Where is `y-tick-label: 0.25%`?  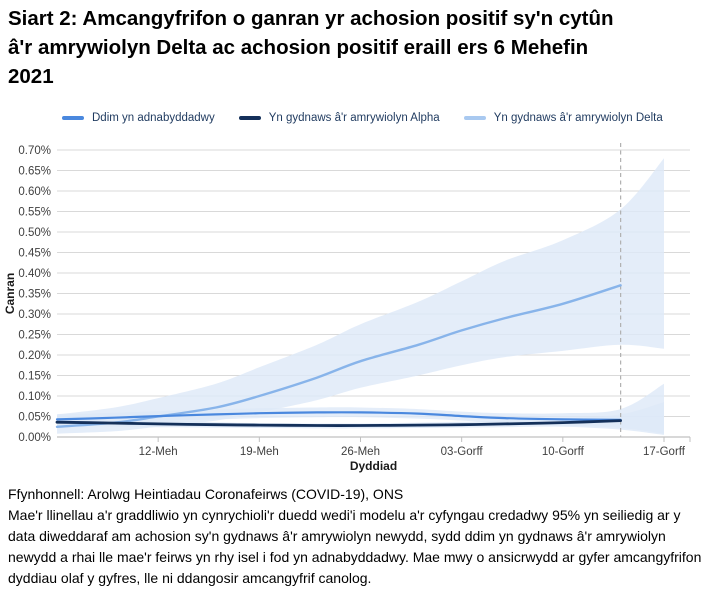 y-tick-label: 0.25% is located at coordinates (34, 336).